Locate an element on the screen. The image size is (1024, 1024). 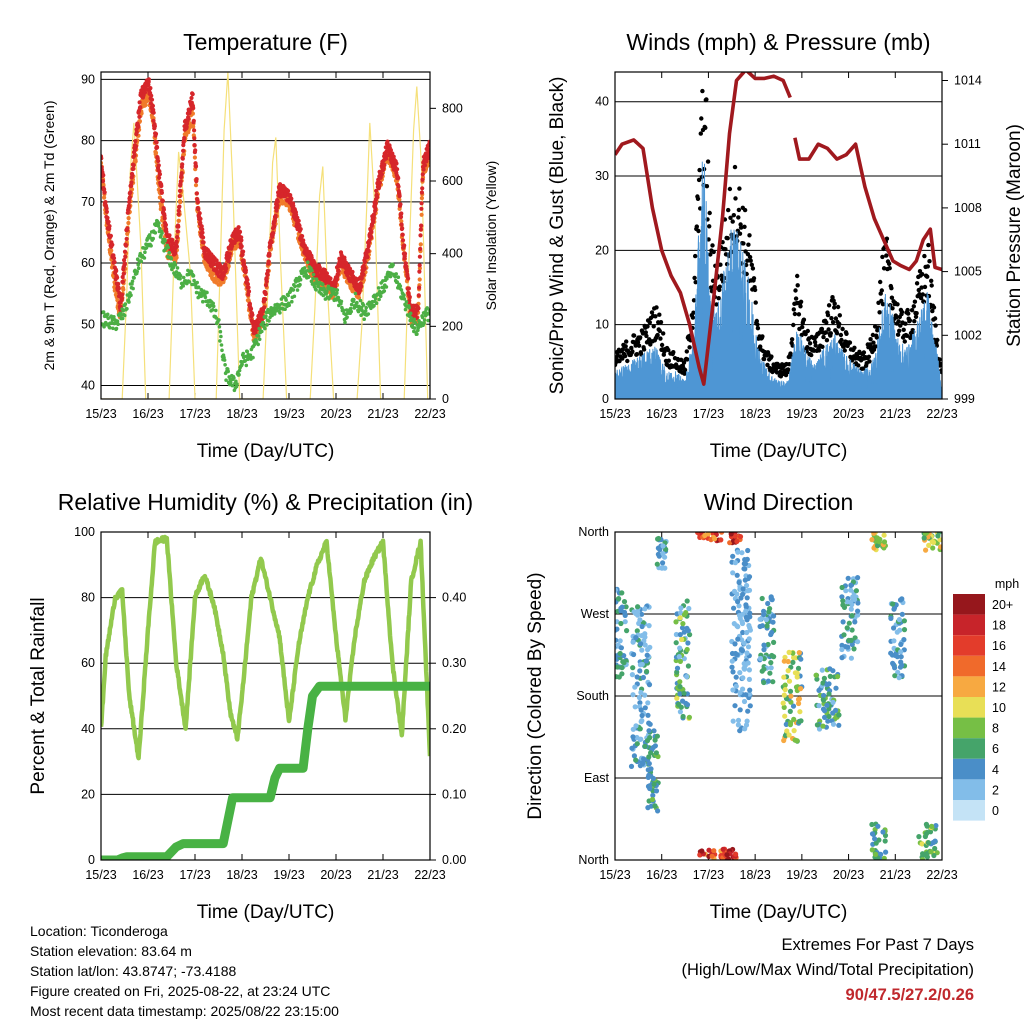
legend-label: 6 is located at coordinates (995, 749).